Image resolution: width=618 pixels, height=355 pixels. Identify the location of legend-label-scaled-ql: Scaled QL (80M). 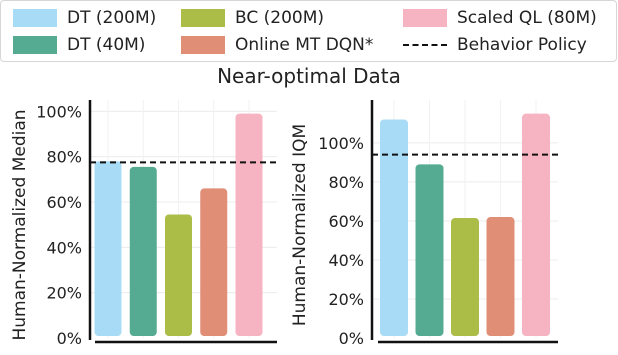
(527, 18).